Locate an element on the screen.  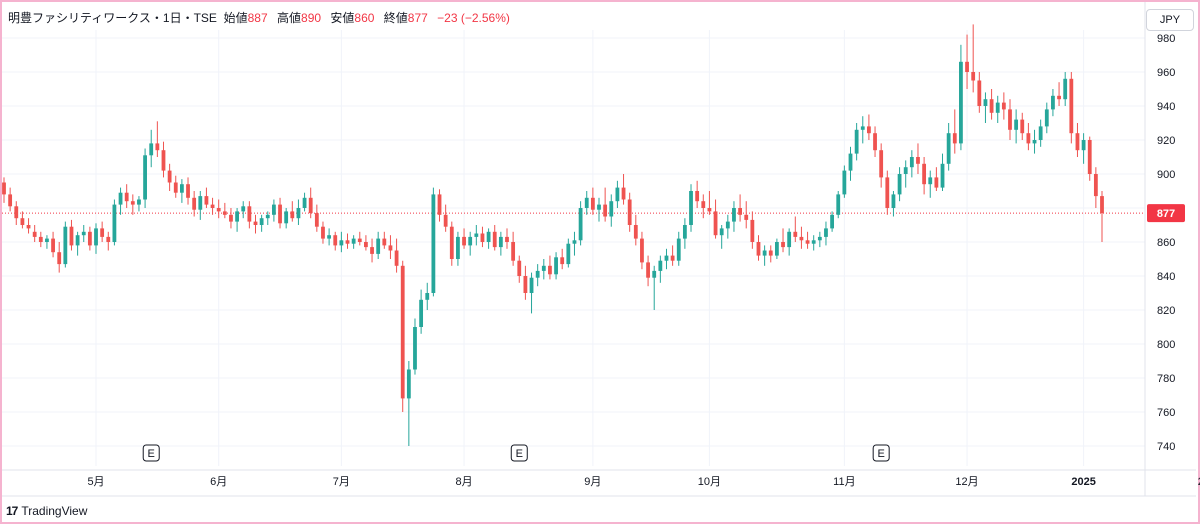
symbol-title: 明豊ファシリティワークス・1日・TSE is located at coordinates (112, 18).